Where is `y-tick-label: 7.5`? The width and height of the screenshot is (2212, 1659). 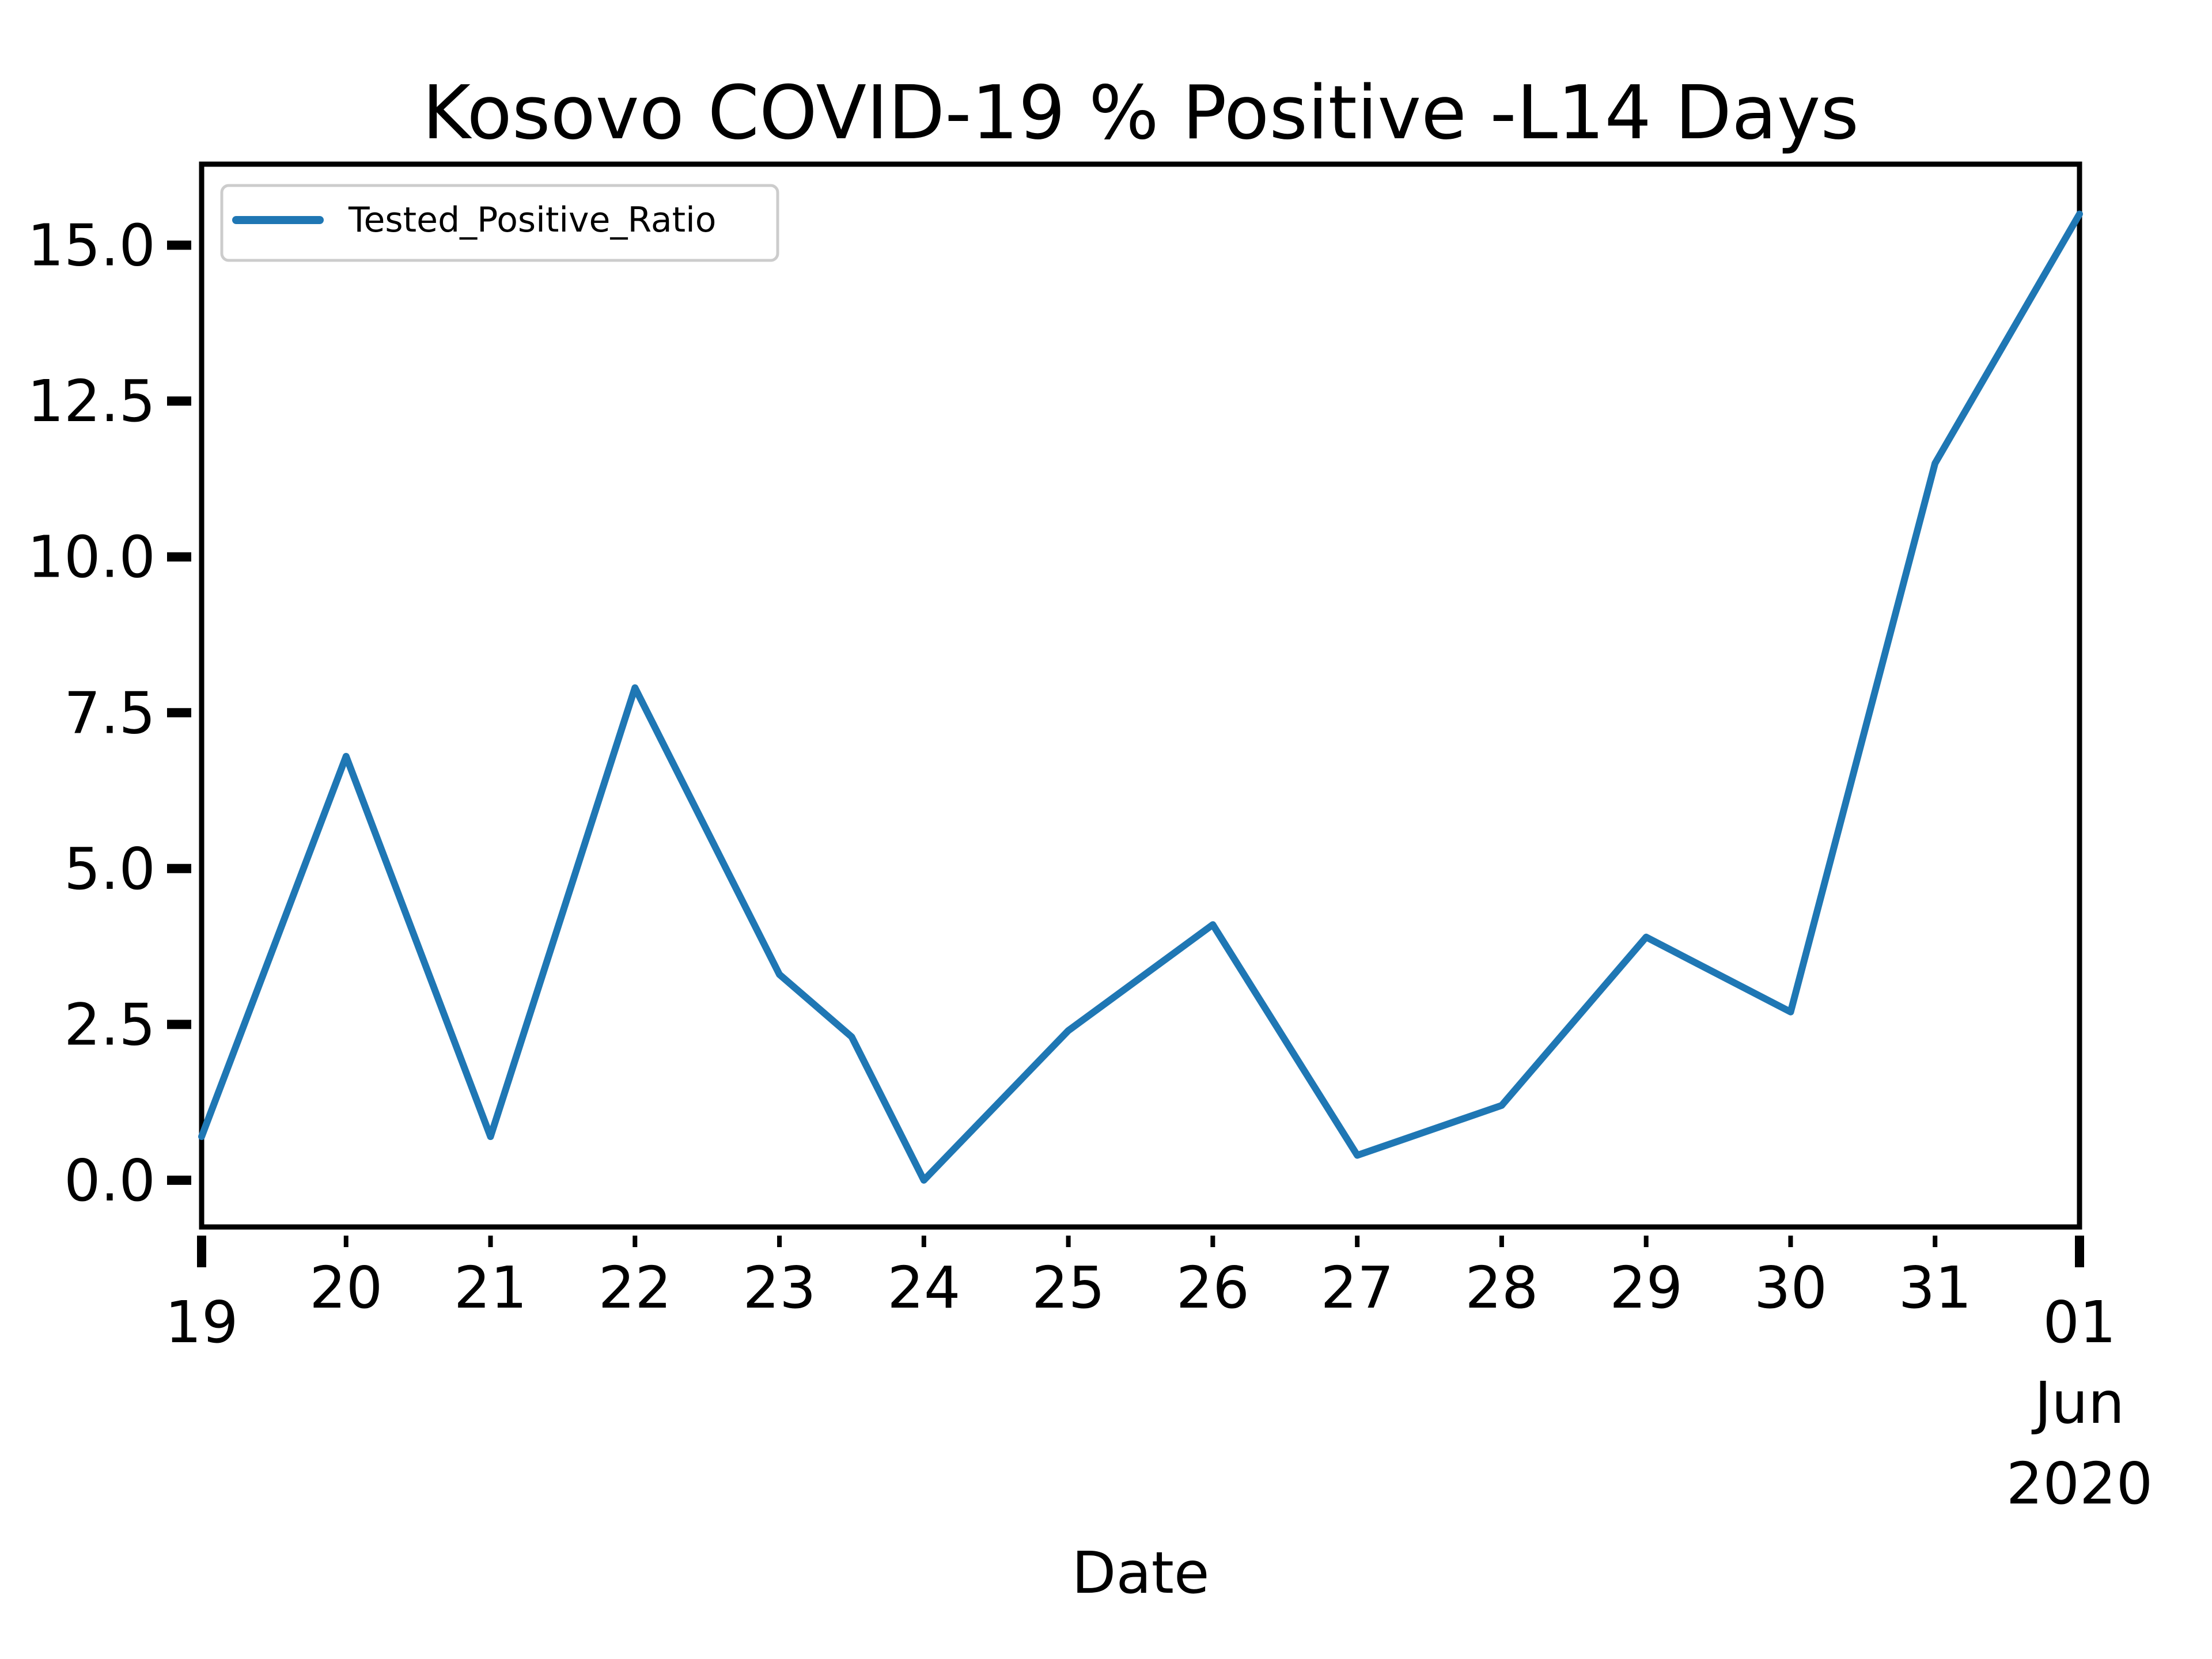 y-tick-label: 7.5 is located at coordinates (110, 713).